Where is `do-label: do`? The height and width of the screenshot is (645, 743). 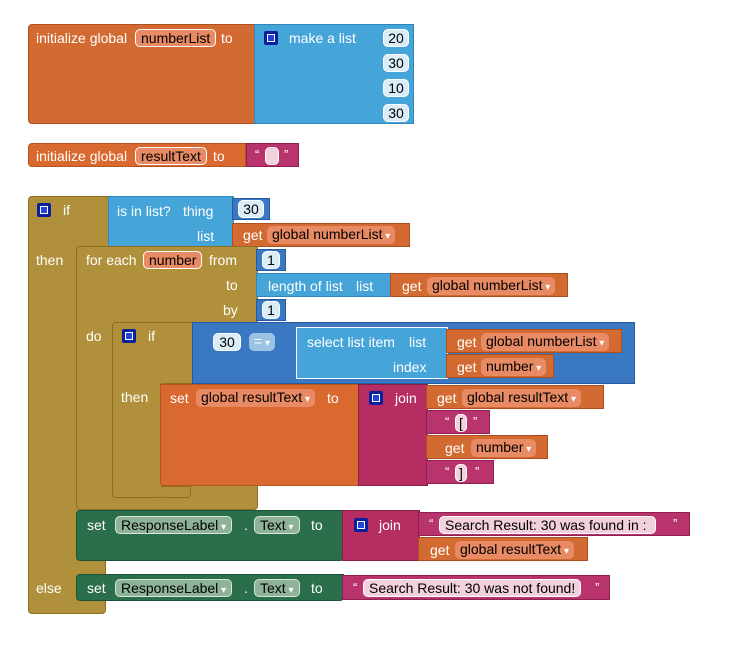
do-label: do is located at coordinates (94, 336).